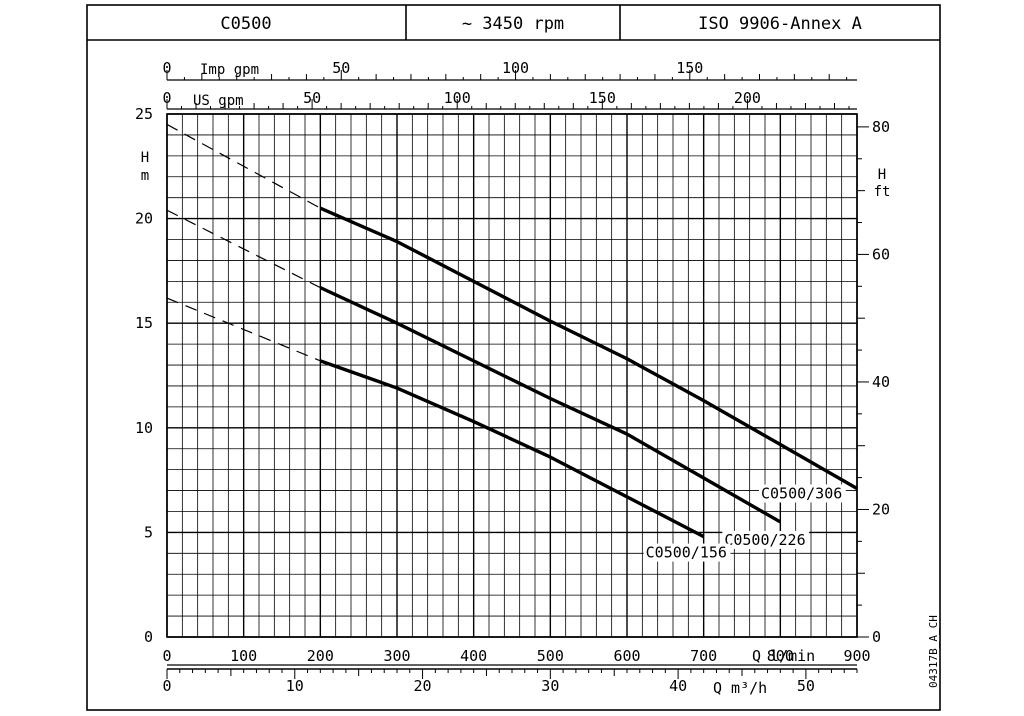  I want to click on series-label: C0500/226, so click(764, 540).